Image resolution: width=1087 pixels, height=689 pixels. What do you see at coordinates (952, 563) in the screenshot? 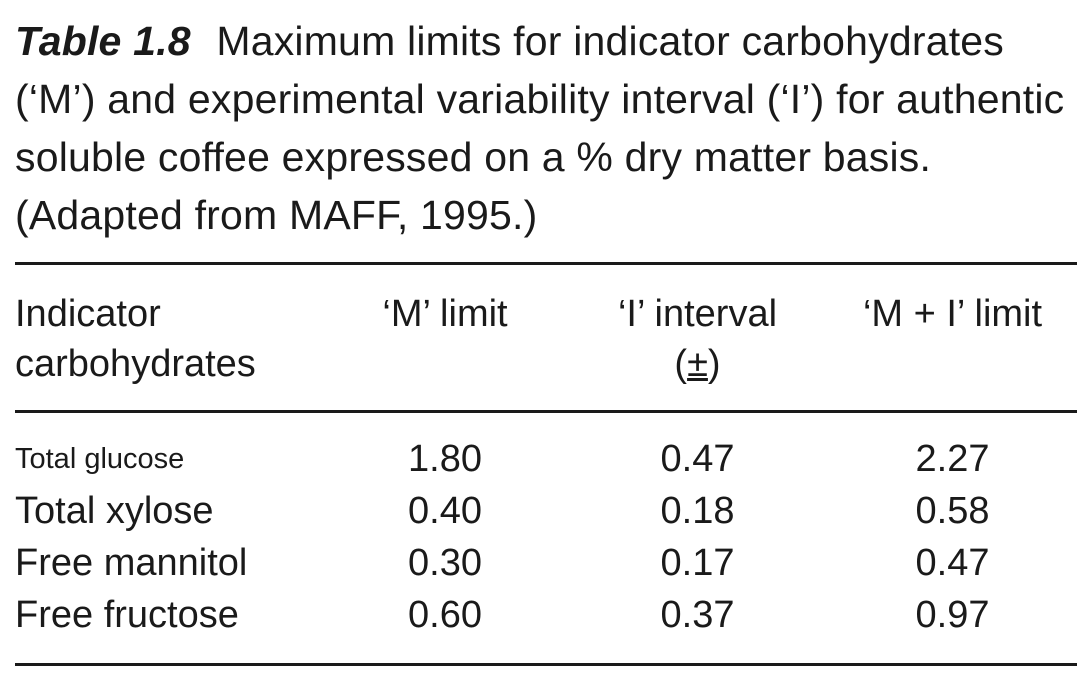
I see `row-m-plus-i: 0.47` at bounding box center [952, 563].